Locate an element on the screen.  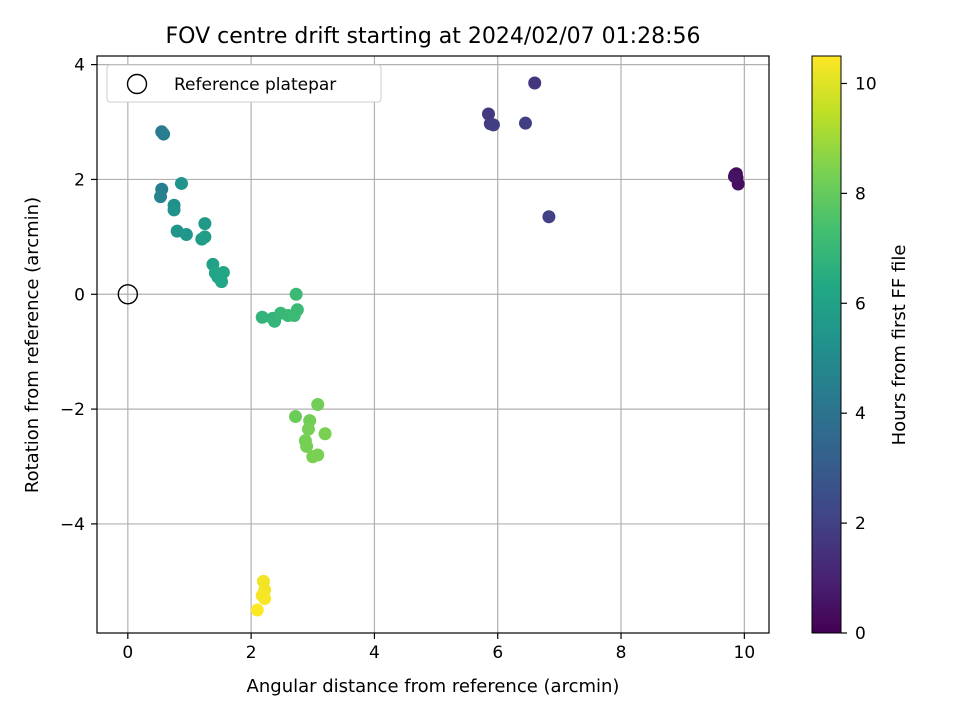
reference-marker is located at coordinates (128, 294).